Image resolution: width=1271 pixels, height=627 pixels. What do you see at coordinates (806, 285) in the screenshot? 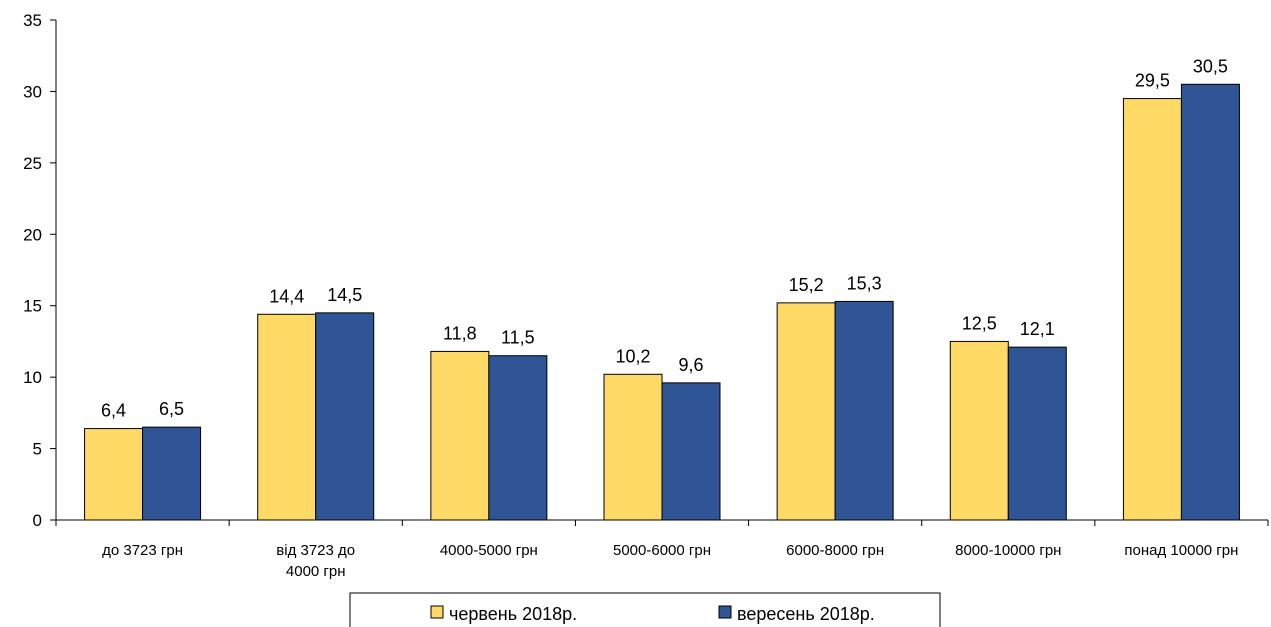
I see `data-label: 15,2` at bounding box center [806, 285].